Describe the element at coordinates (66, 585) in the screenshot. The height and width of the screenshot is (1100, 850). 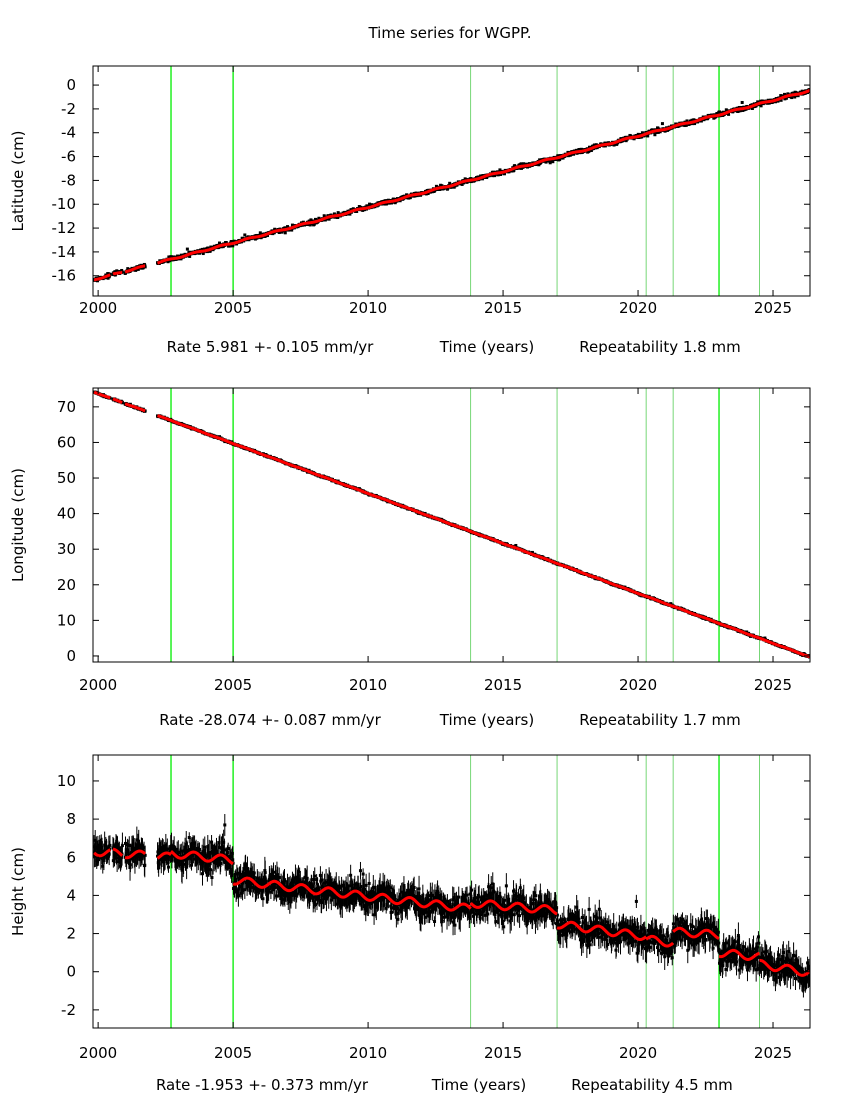
I see `y-tick-label: 20` at that location.